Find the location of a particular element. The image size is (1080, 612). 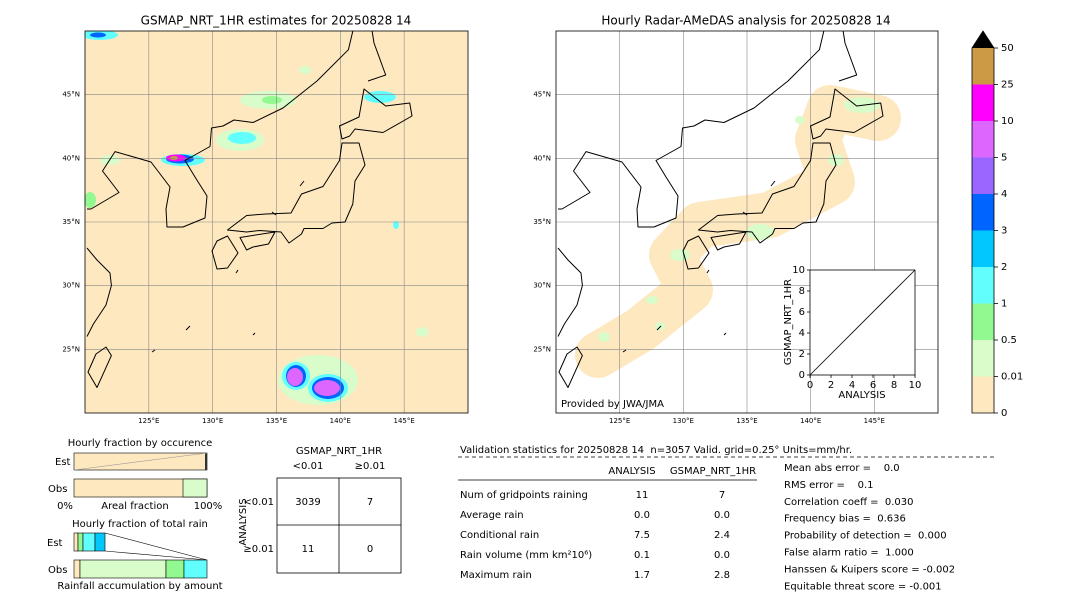

inset-xlabel: ANALYSIS is located at coordinates (861, 395).